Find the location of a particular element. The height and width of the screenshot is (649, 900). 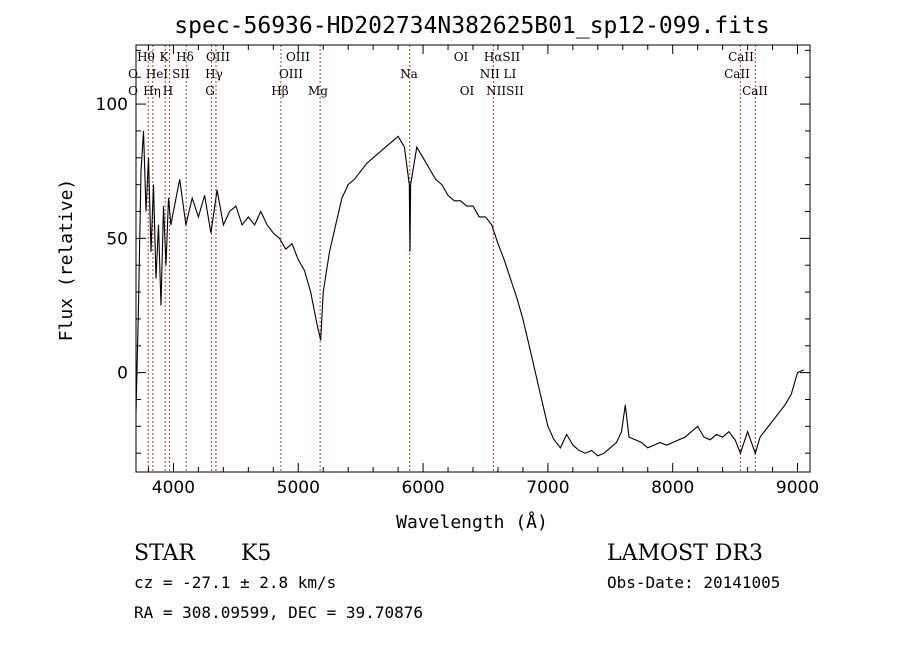

x-tick-label-3: 7000 is located at coordinates (547, 488).